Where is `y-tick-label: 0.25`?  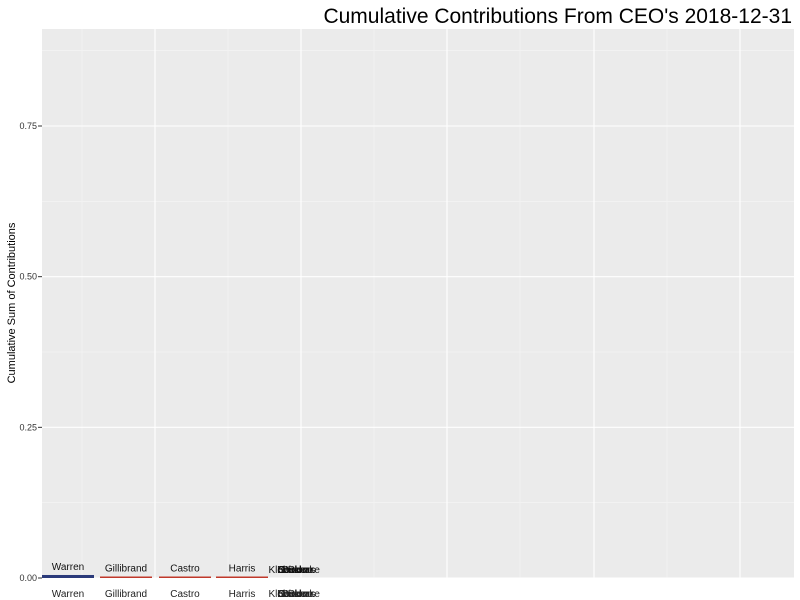
y-tick-label: 0.25 is located at coordinates (28, 427).